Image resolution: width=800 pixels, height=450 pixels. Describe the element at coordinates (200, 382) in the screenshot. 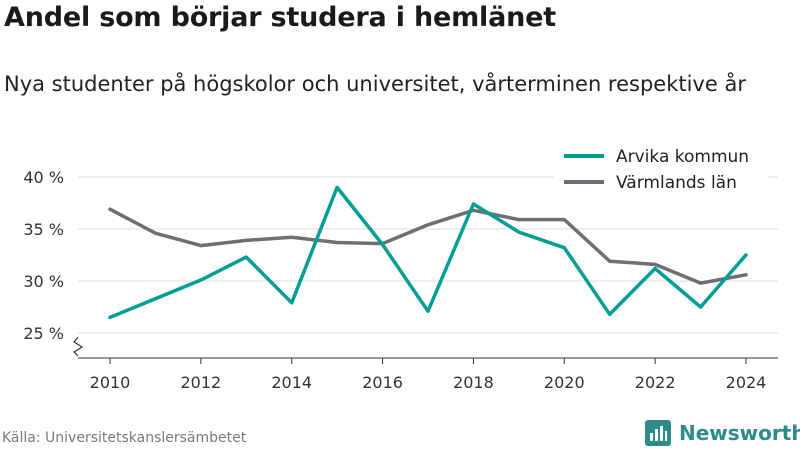

I see `x-tick-label: 2012` at that location.